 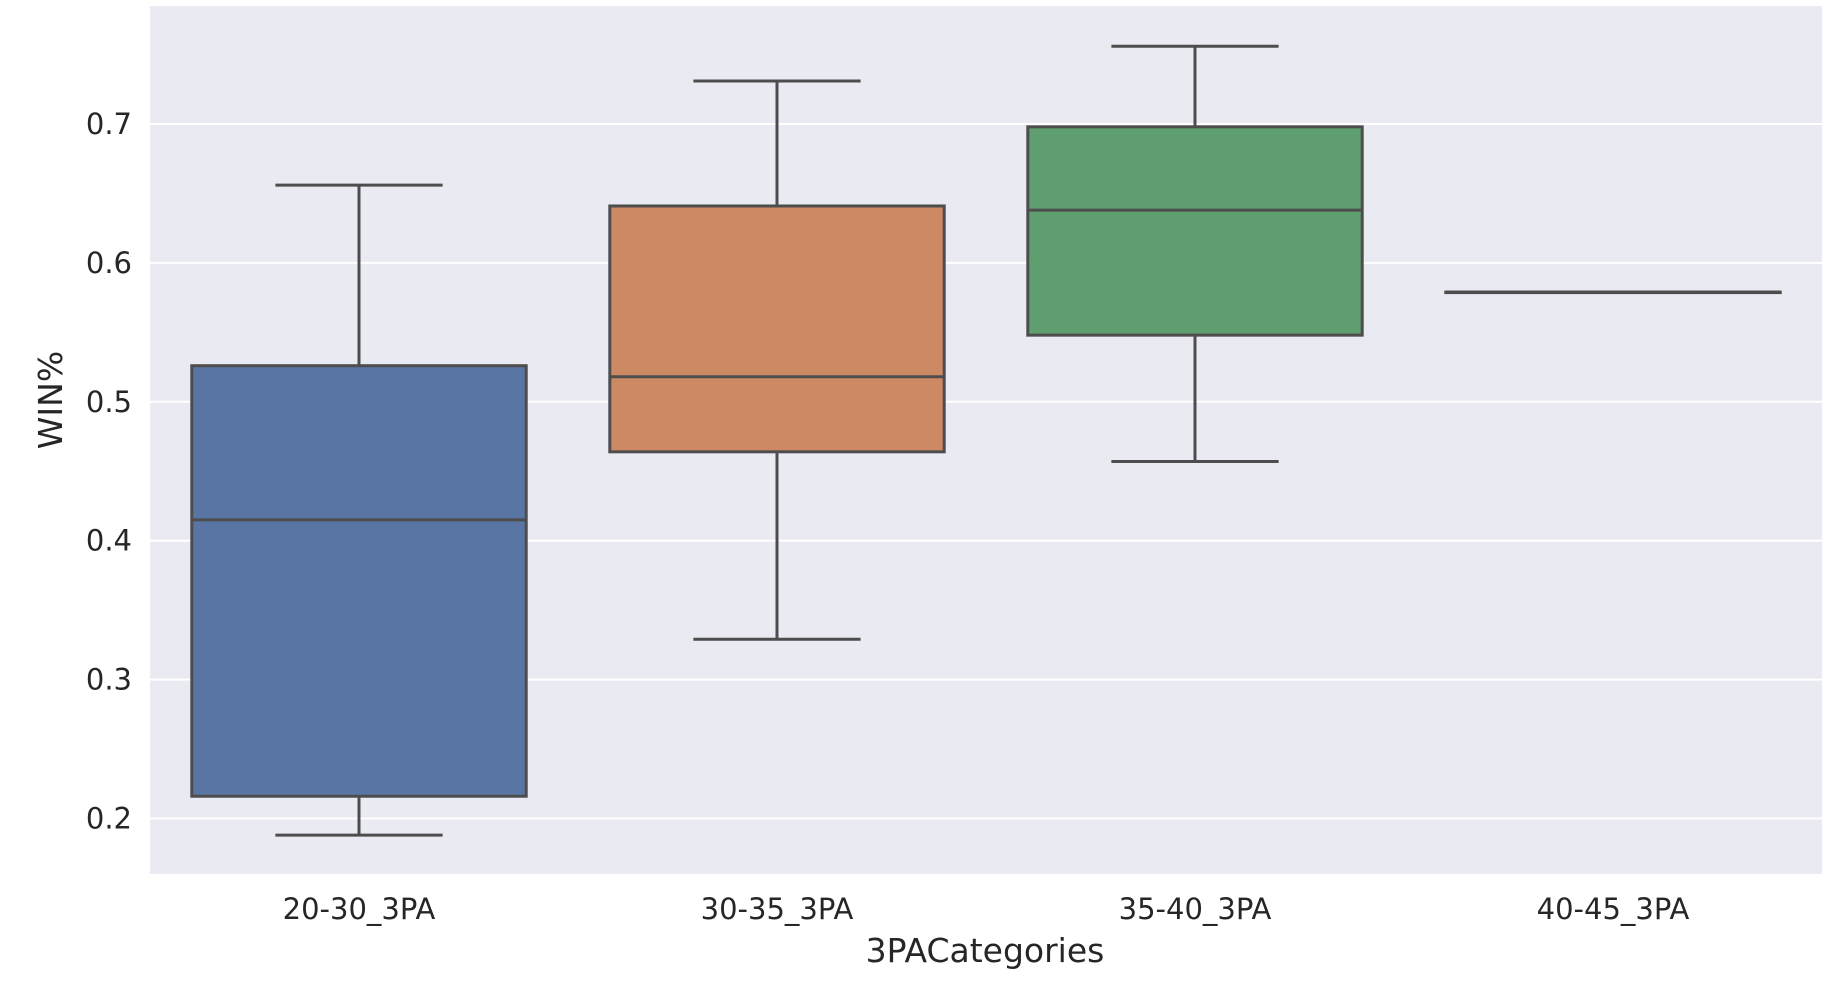 I want to click on x-axis-ticks: 20-30_3PA 30-35_3PA 35-40_3PA 40-45_3PA, so click(x=986, y=909).